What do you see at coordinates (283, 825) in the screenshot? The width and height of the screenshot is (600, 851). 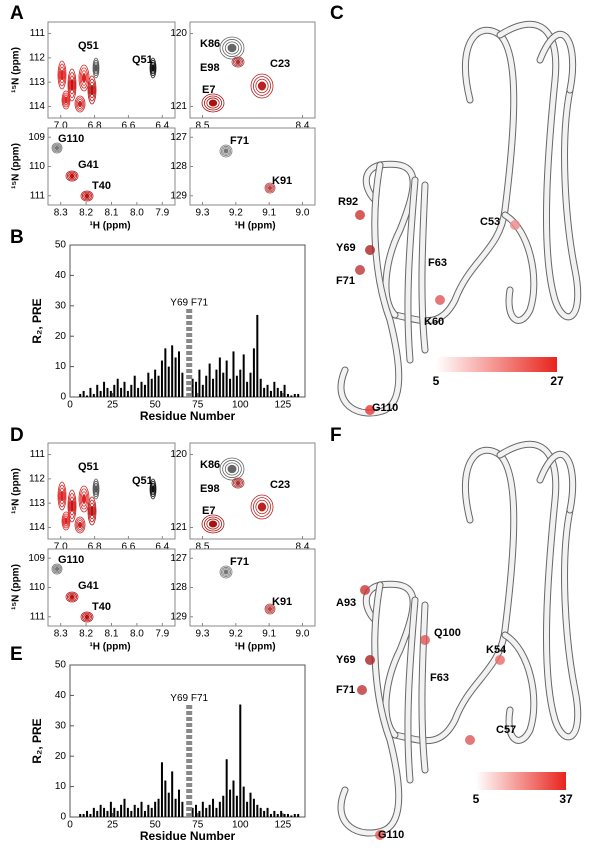 I see `x-tick-label: 125` at bounding box center [283, 825].